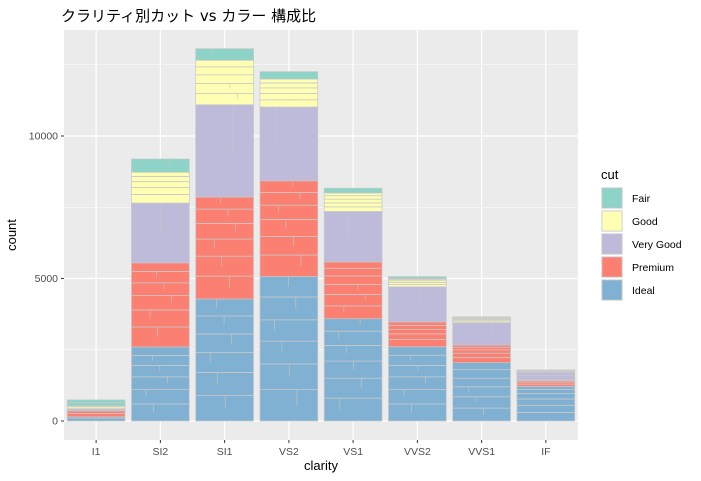 The width and height of the screenshot is (701, 481). Describe the element at coordinates (612, 244) in the screenshot. I see `legend-key-very-good` at that location.